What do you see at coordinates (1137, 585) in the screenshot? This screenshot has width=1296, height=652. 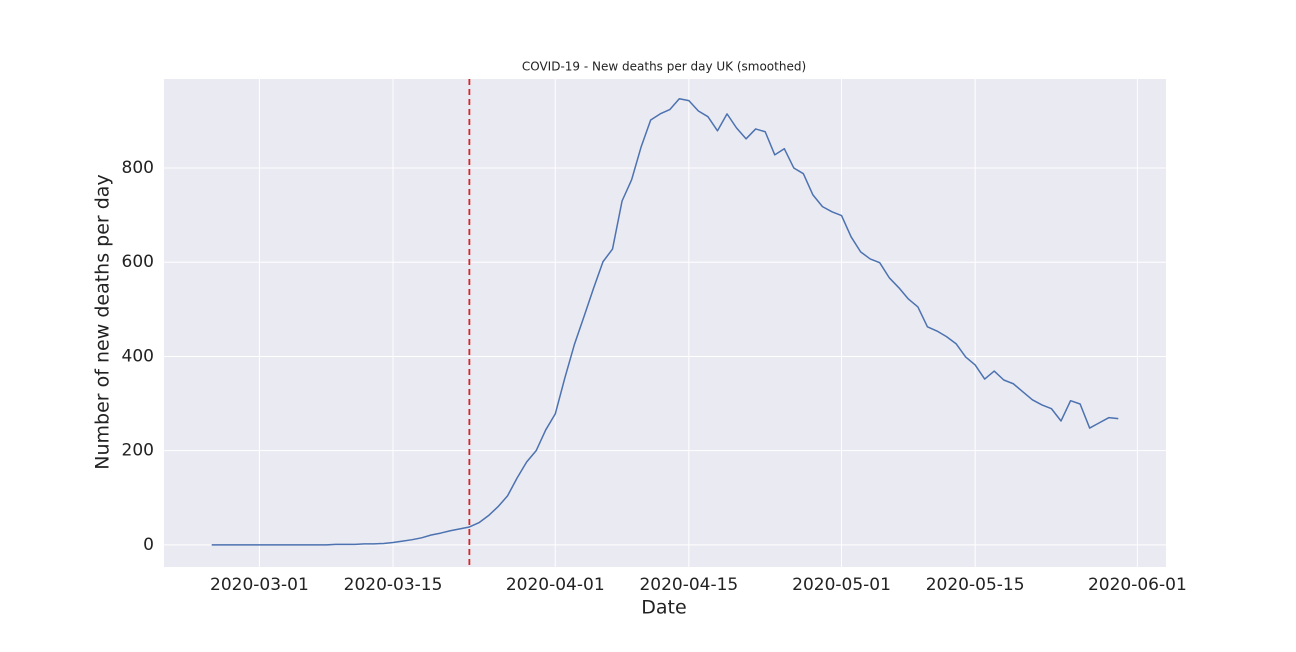 I see `x-tick-label: 2020-06-01` at bounding box center [1137, 585].